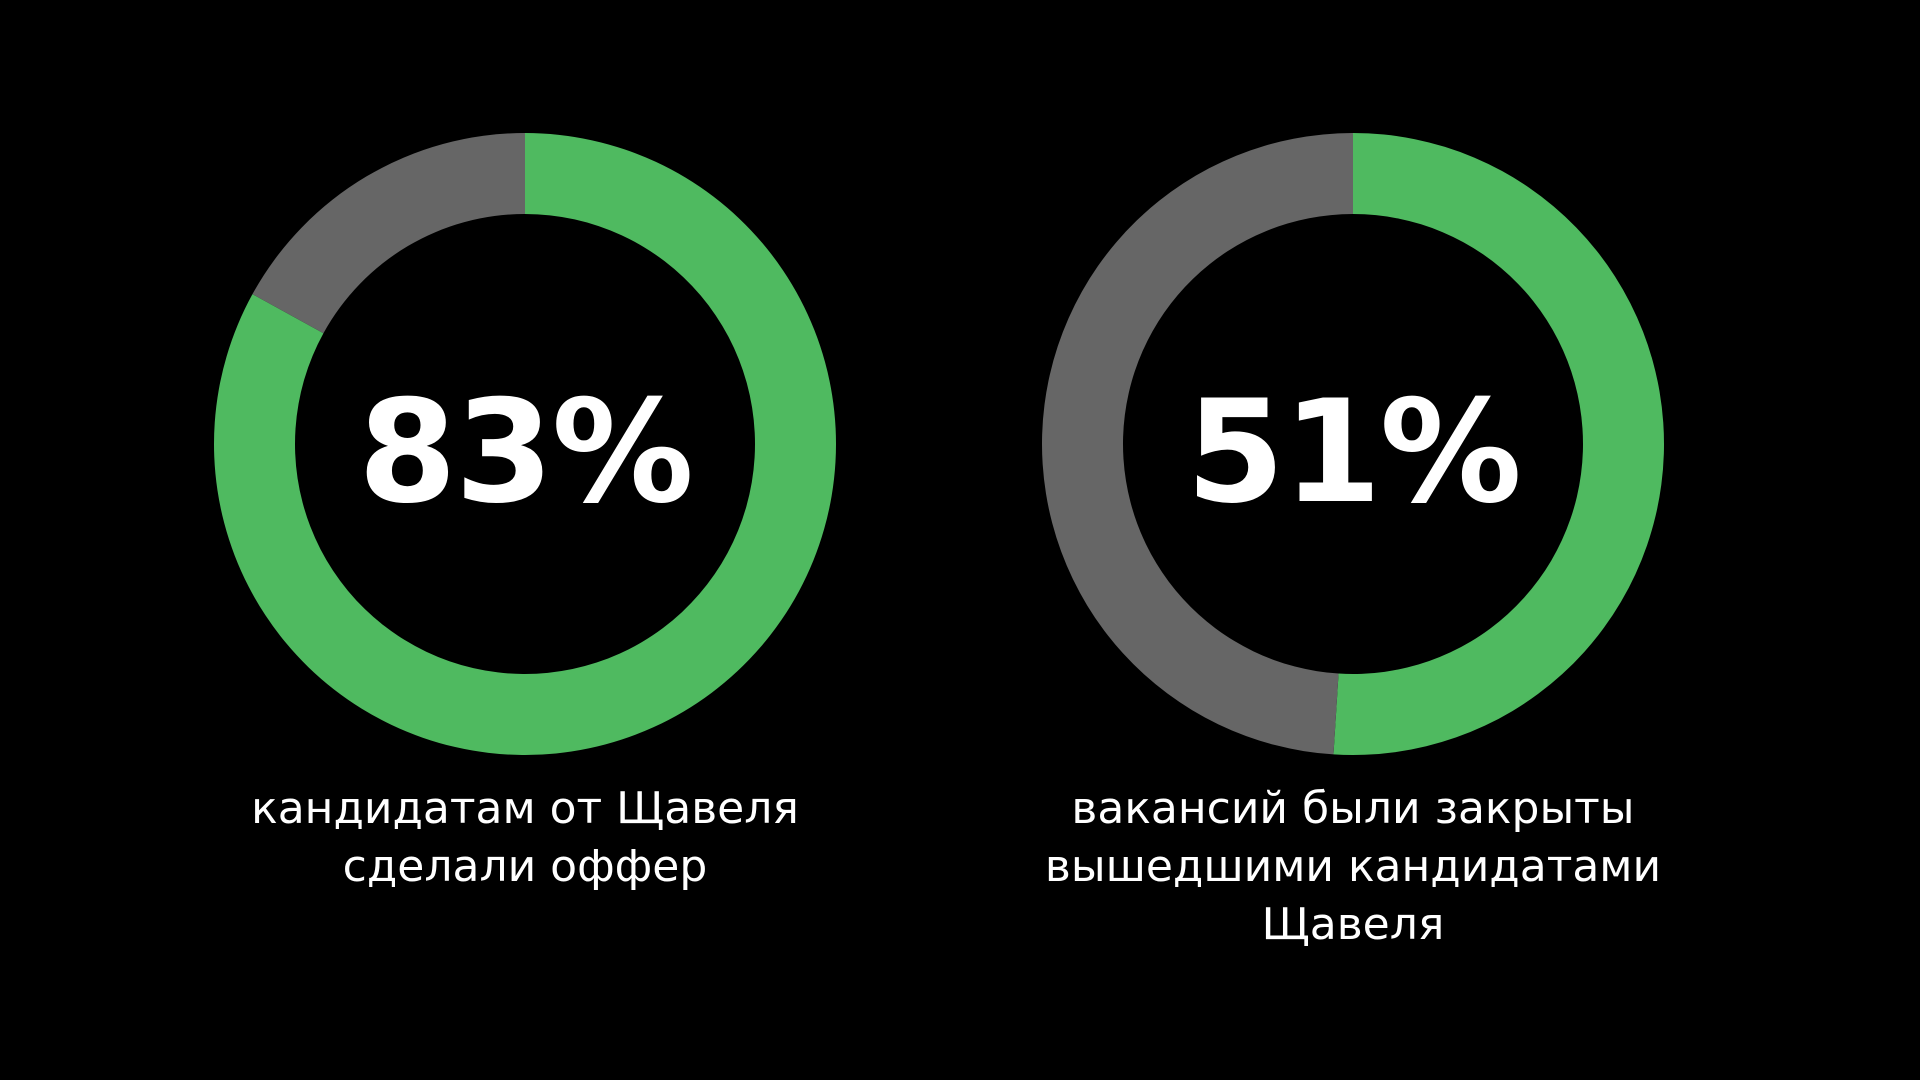 Image resolution: width=1920 pixels, height=1080 pixels. What do you see at coordinates (526, 452) in the screenshot?
I see `percent-value: 83%` at bounding box center [526, 452].